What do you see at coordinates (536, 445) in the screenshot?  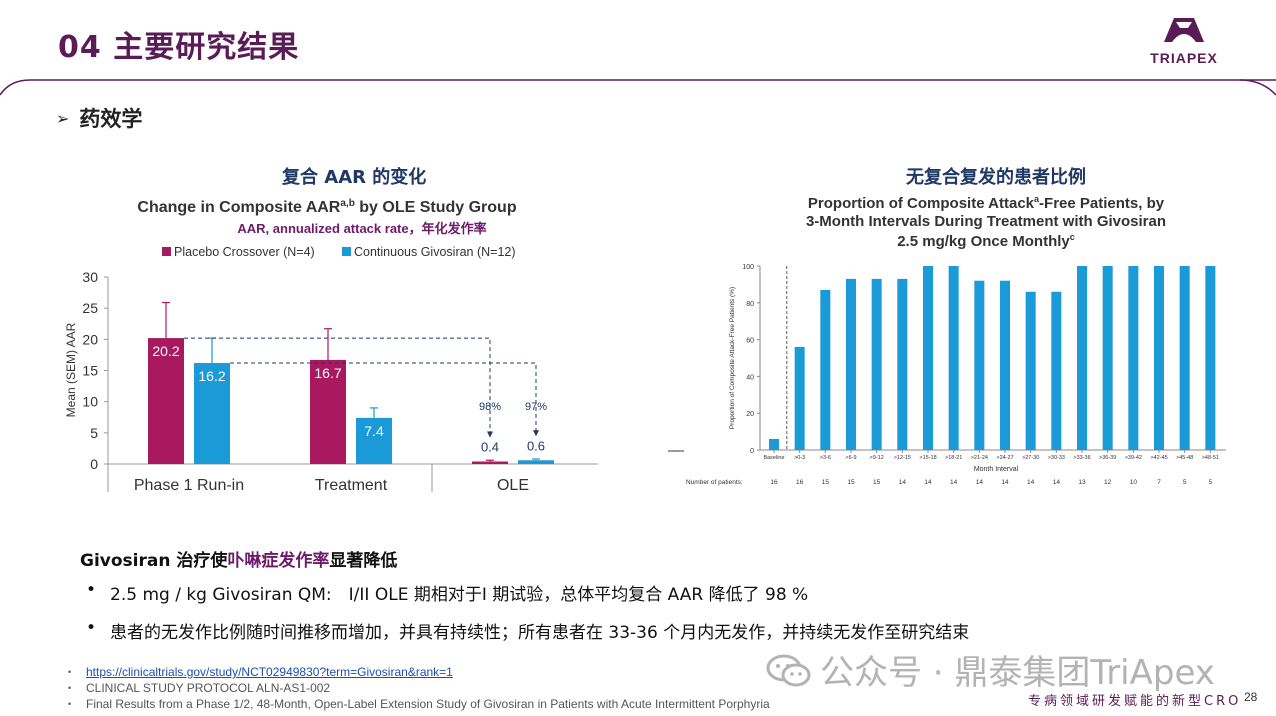 I see `data-label: 0.6` at bounding box center [536, 445].